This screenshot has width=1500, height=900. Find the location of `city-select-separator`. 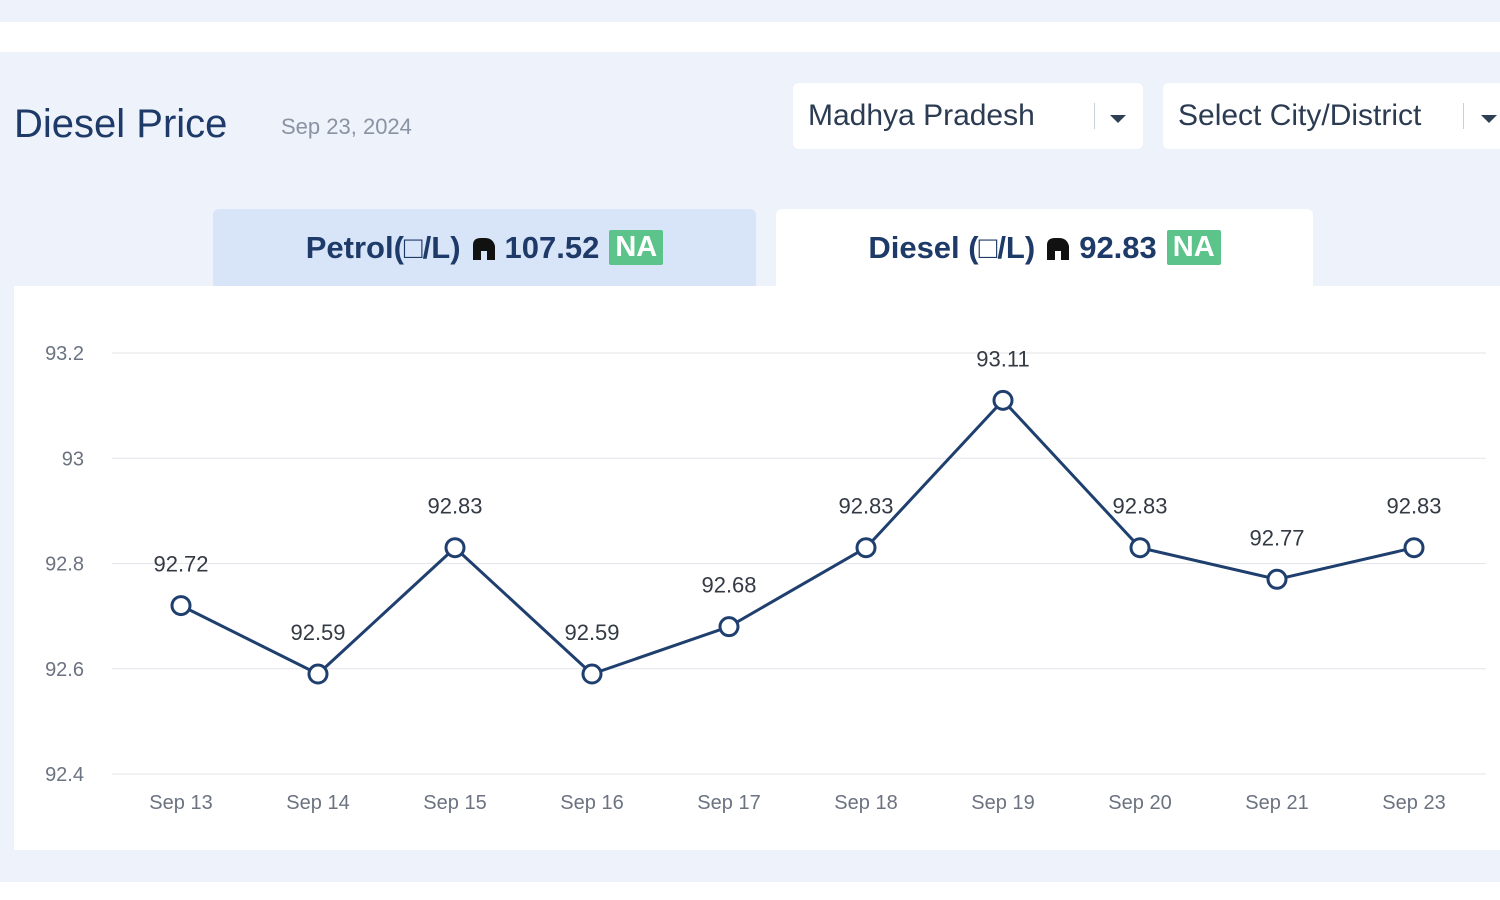

city-select-separator is located at coordinates (1463, 116).